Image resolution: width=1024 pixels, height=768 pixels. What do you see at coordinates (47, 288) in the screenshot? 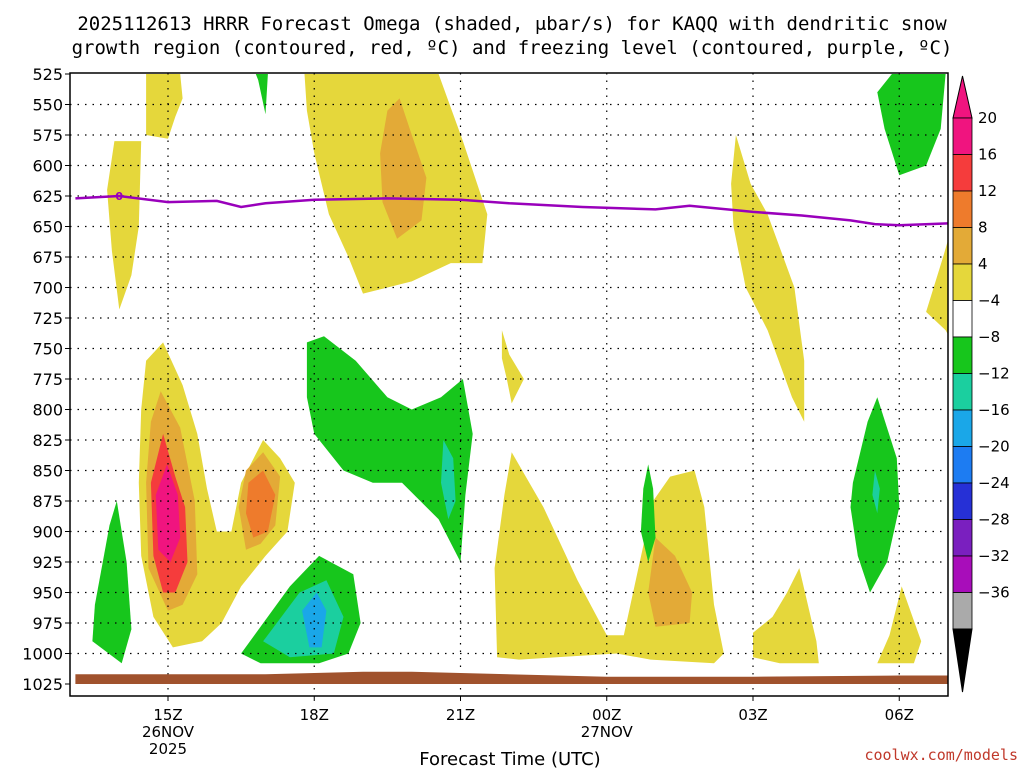
I see `y-tick-label: 700` at bounding box center [47, 288].